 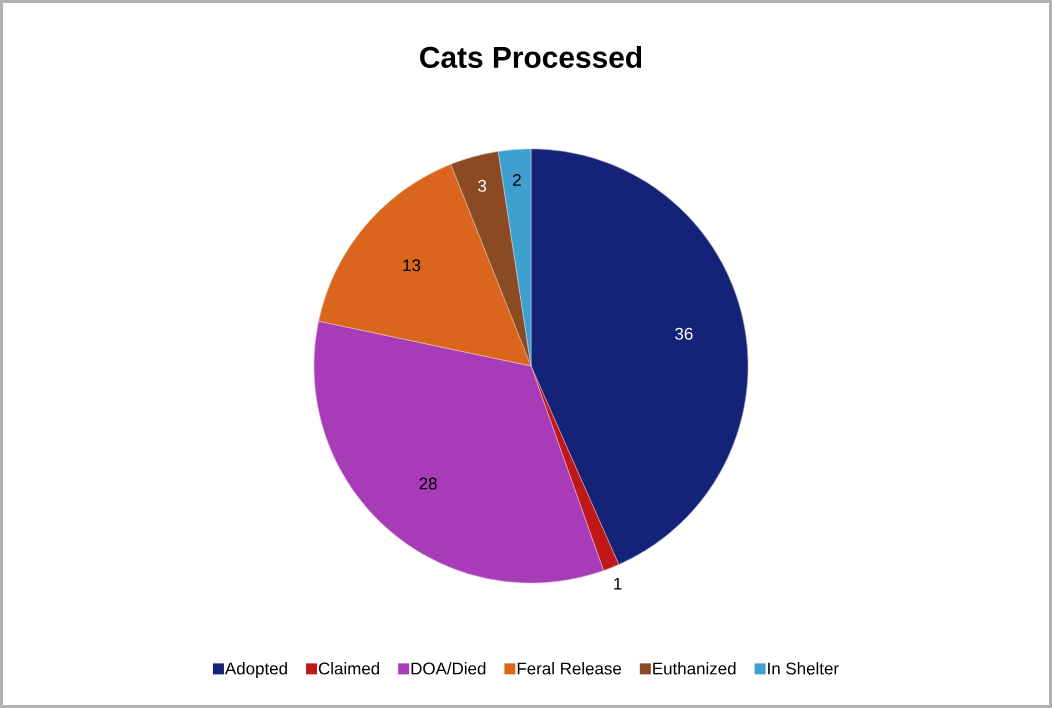 I want to click on data-label: 28, so click(x=428, y=483).